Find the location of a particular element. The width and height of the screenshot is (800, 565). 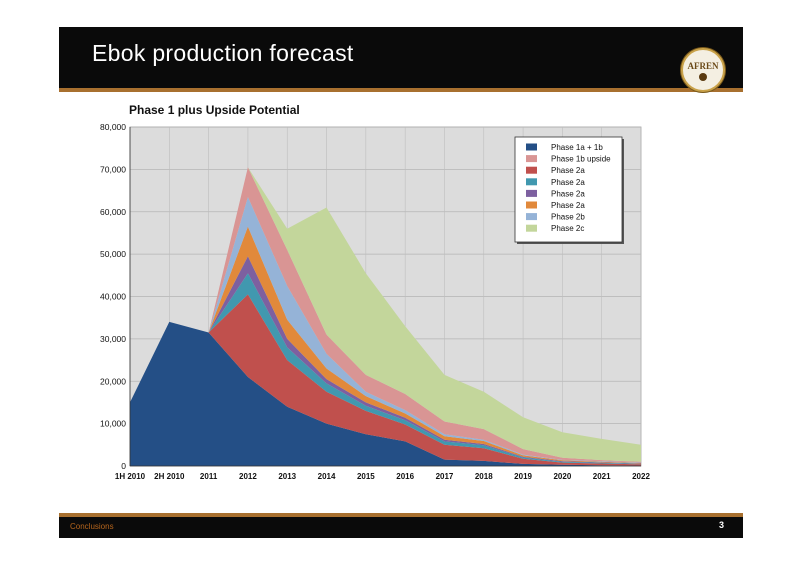

x-tick-label: 2012 is located at coordinates (248, 476).